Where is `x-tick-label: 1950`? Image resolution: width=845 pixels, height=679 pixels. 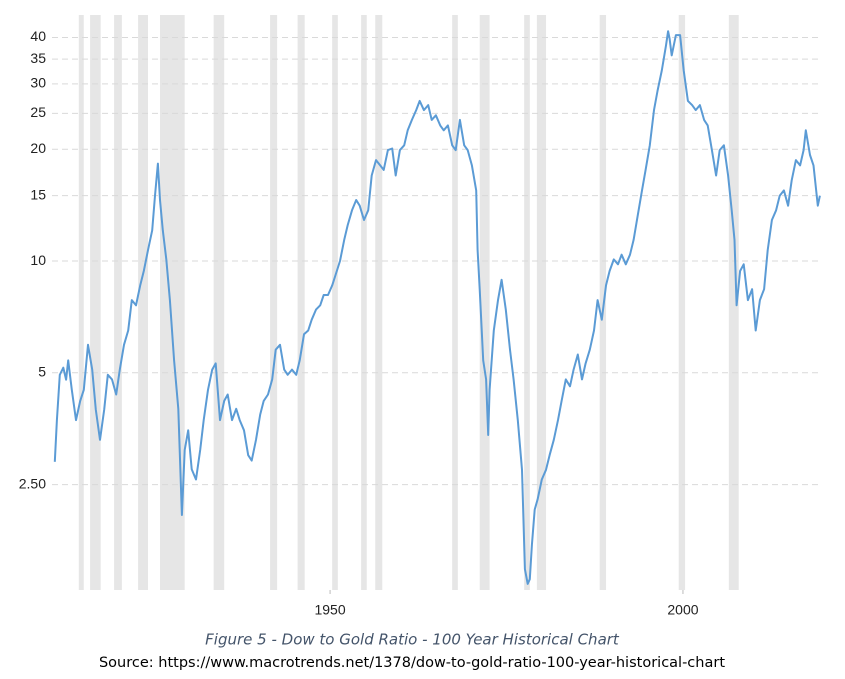
x-tick-label: 1950 is located at coordinates (329, 610).